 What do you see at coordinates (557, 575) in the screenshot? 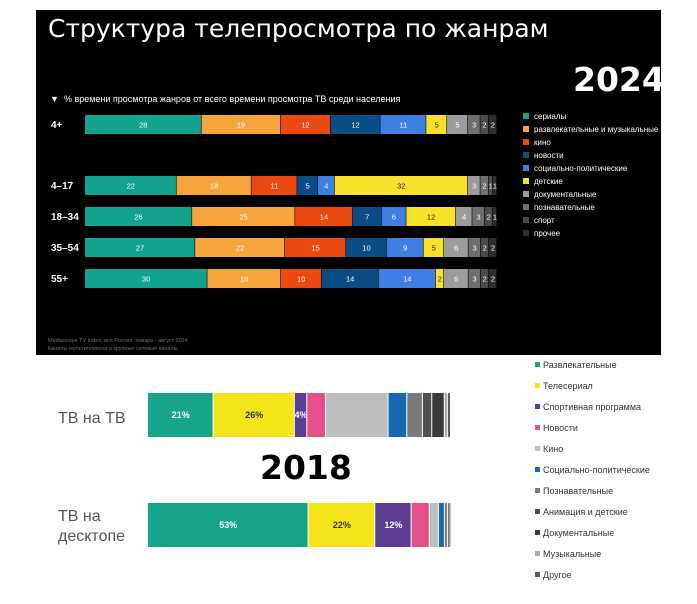
I see `legend-label-2018: Другое` at bounding box center [557, 575].